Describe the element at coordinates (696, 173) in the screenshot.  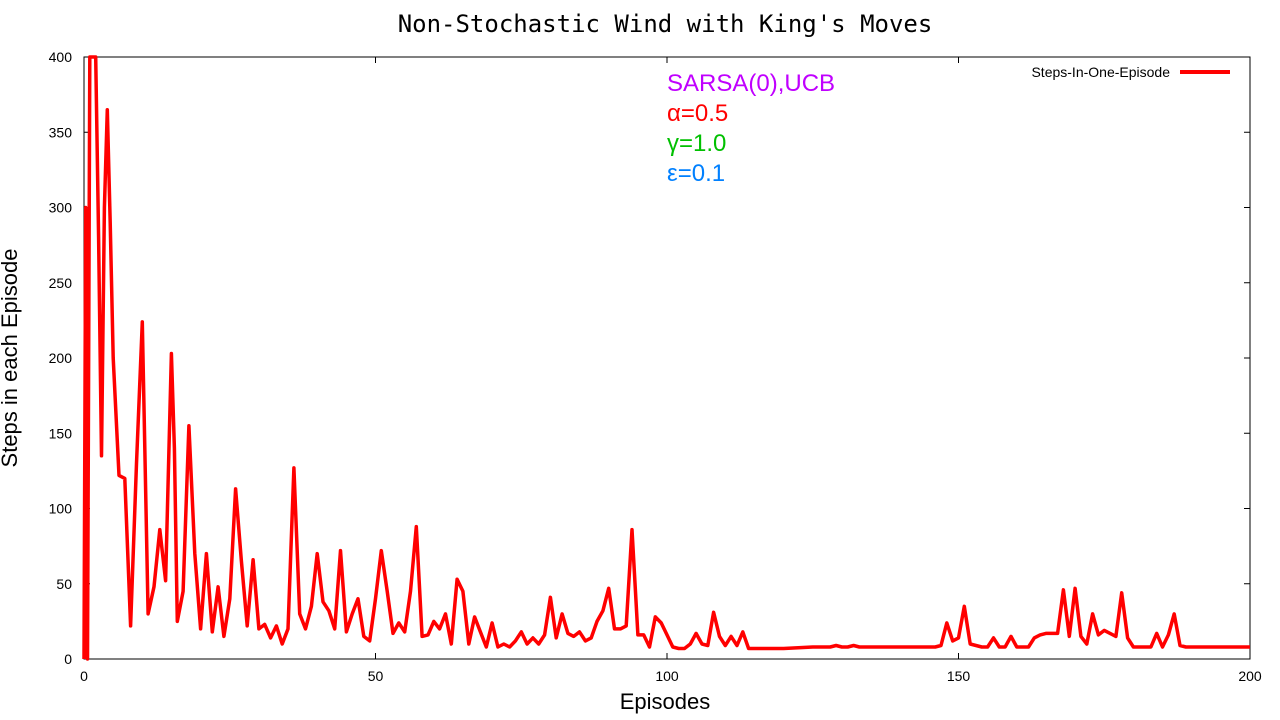
I see `annotation-epsilon: ε=0.1` at that location.